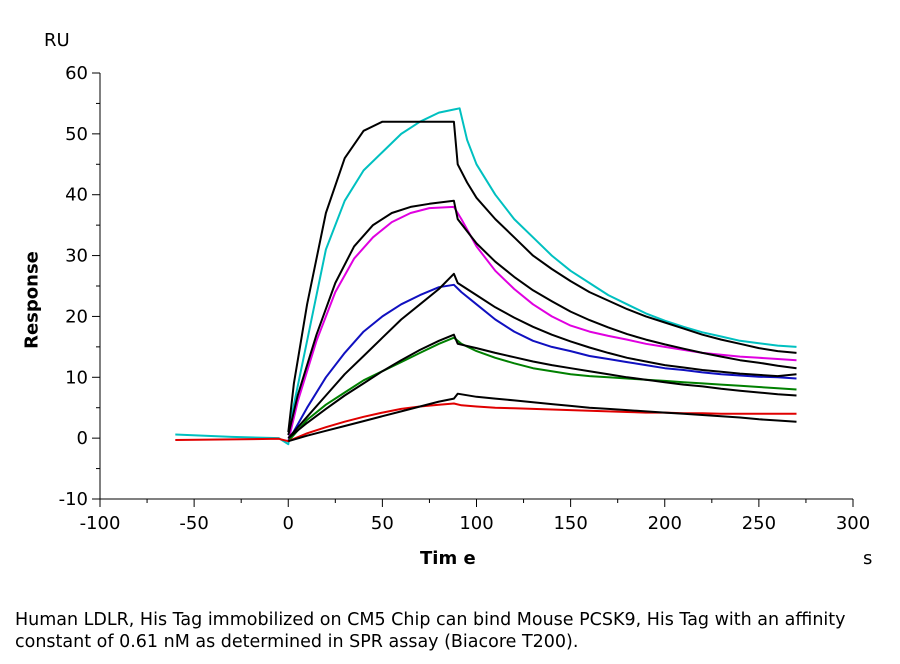 This screenshot has height=664, width=900. Describe the element at coordinates (32, 300) in the screenshot. I see `y-axis-label: Response` at that location.